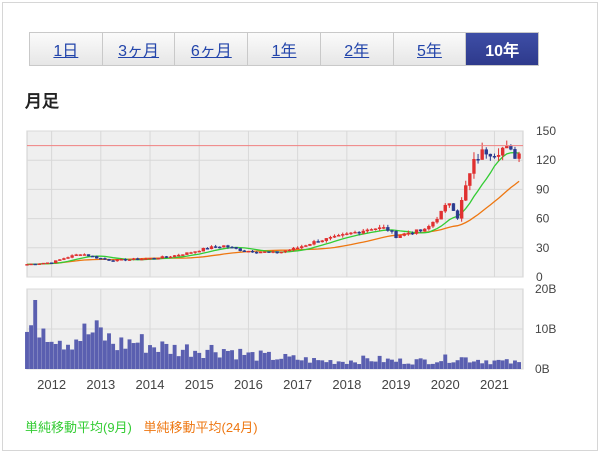 The height and width of the screenshot is (453, 600). I want to click on price-tick-label: 90, so click(543, 189).